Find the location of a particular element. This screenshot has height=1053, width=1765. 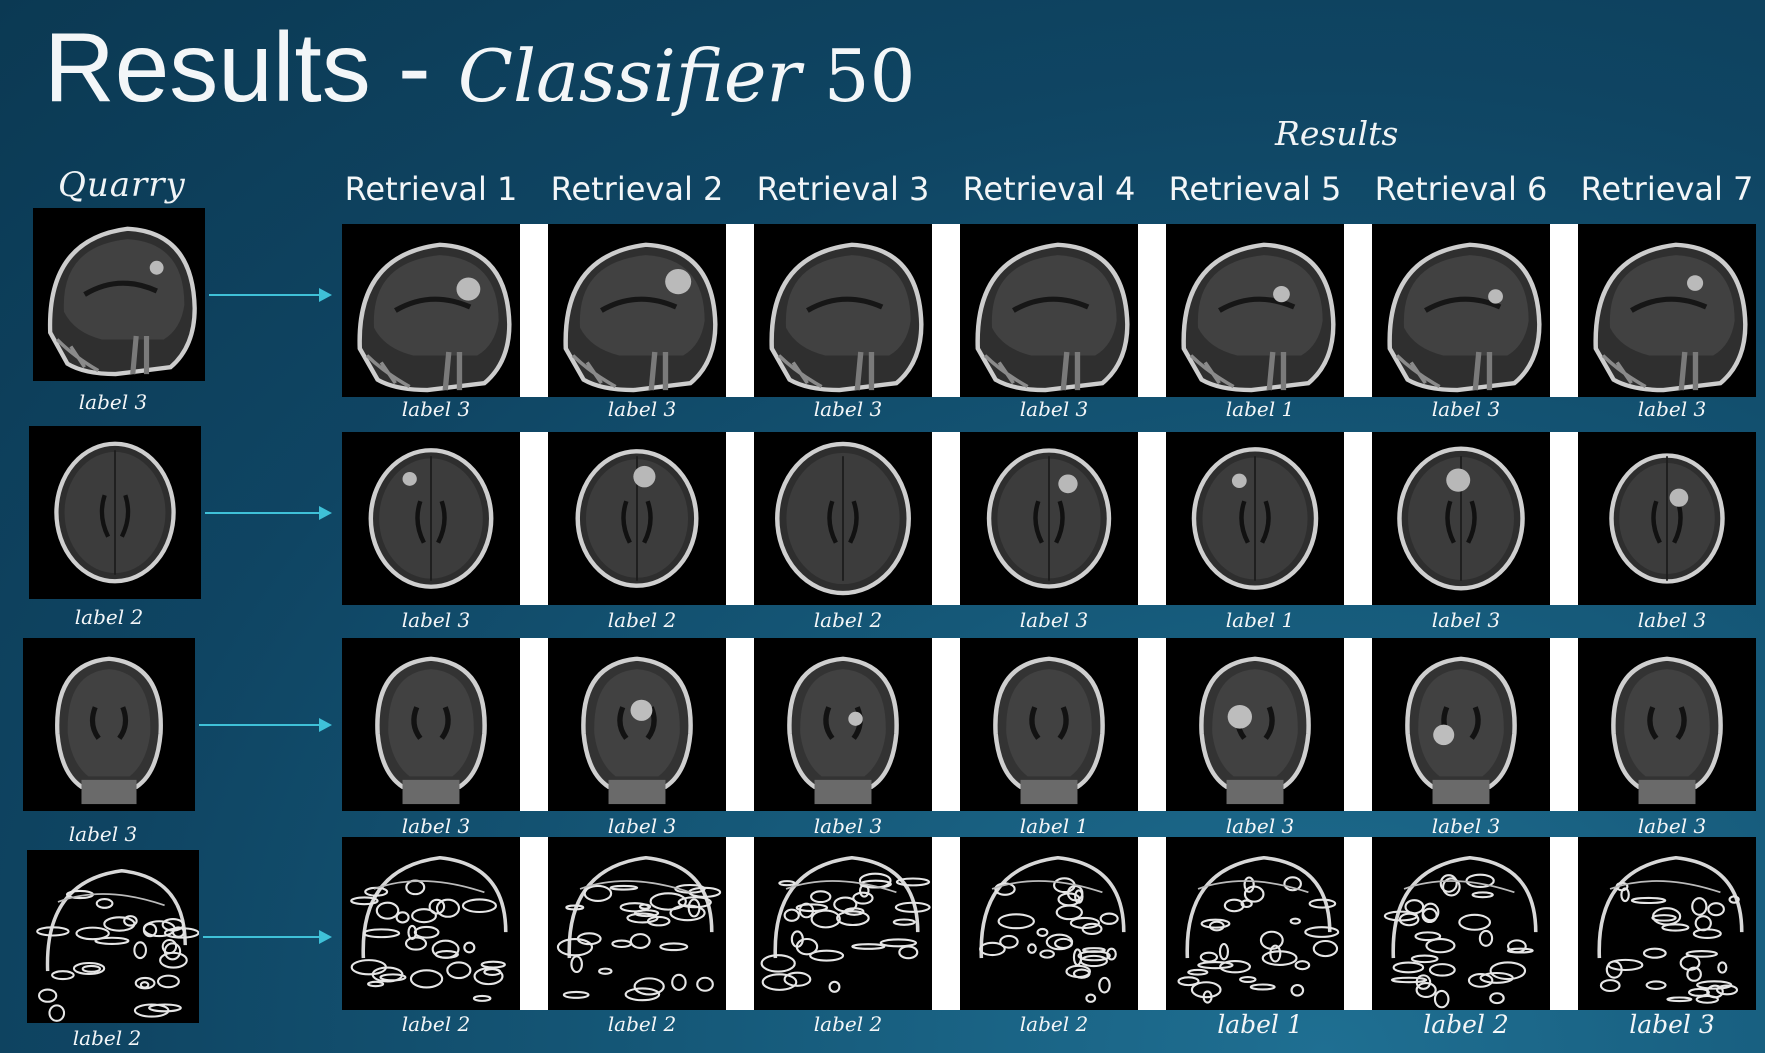

column-header-retrieval-6: Retrieval 6 is located at coordinates (1461, 189).